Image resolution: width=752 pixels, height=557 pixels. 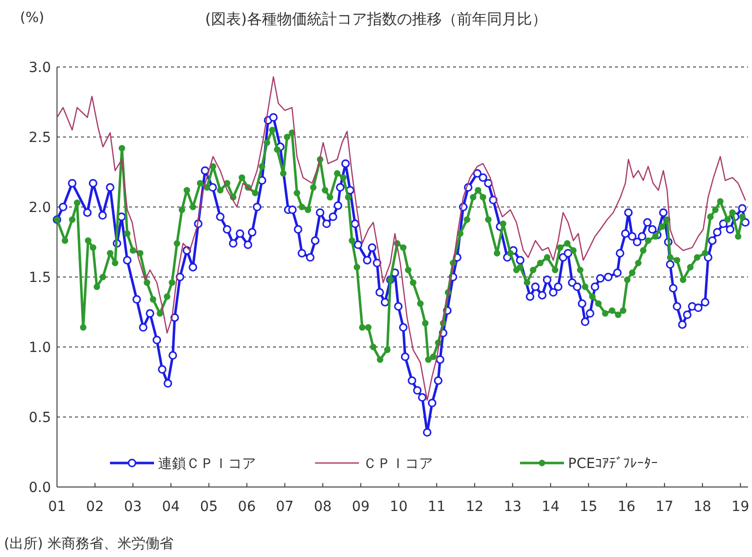 I want to click on x-tick-label: 07, so click(x=285, y=507).